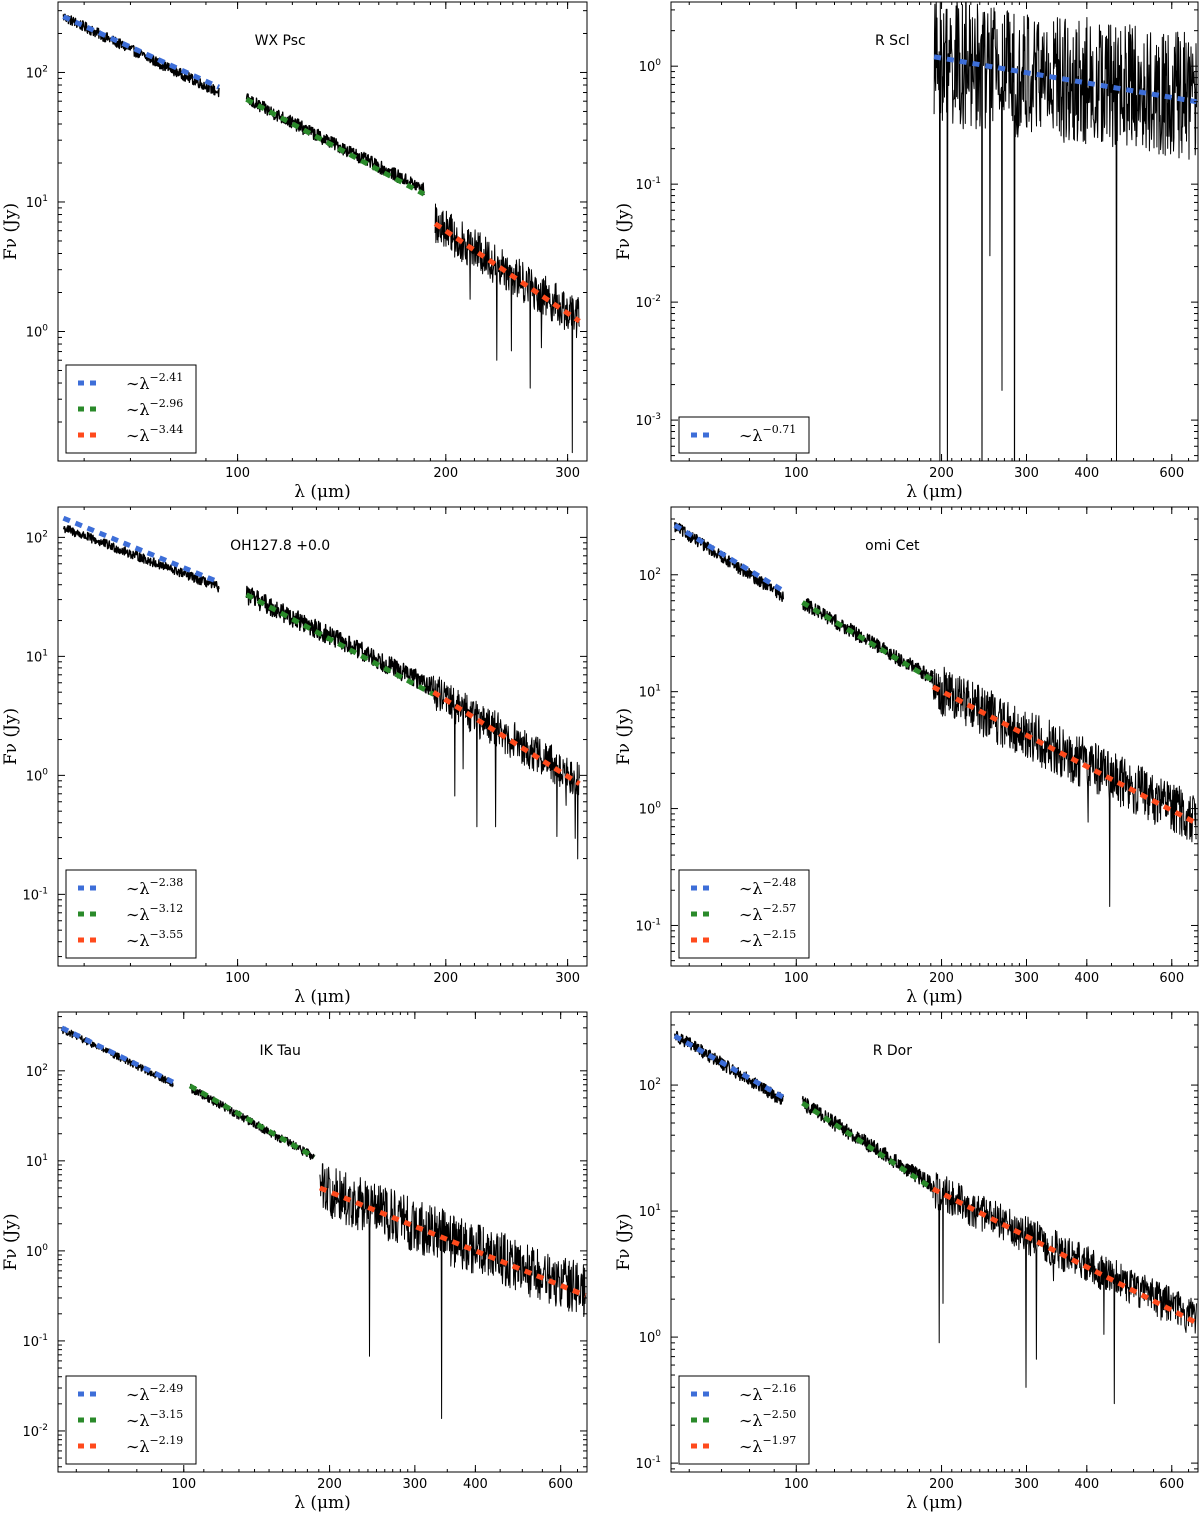 Image resolution: width=1200 pixels, height=1515 pixels. Describe the element at coordinates (154, 887) in the screenshot. I see `legend-entry: ∼λ−2.38` at that location.